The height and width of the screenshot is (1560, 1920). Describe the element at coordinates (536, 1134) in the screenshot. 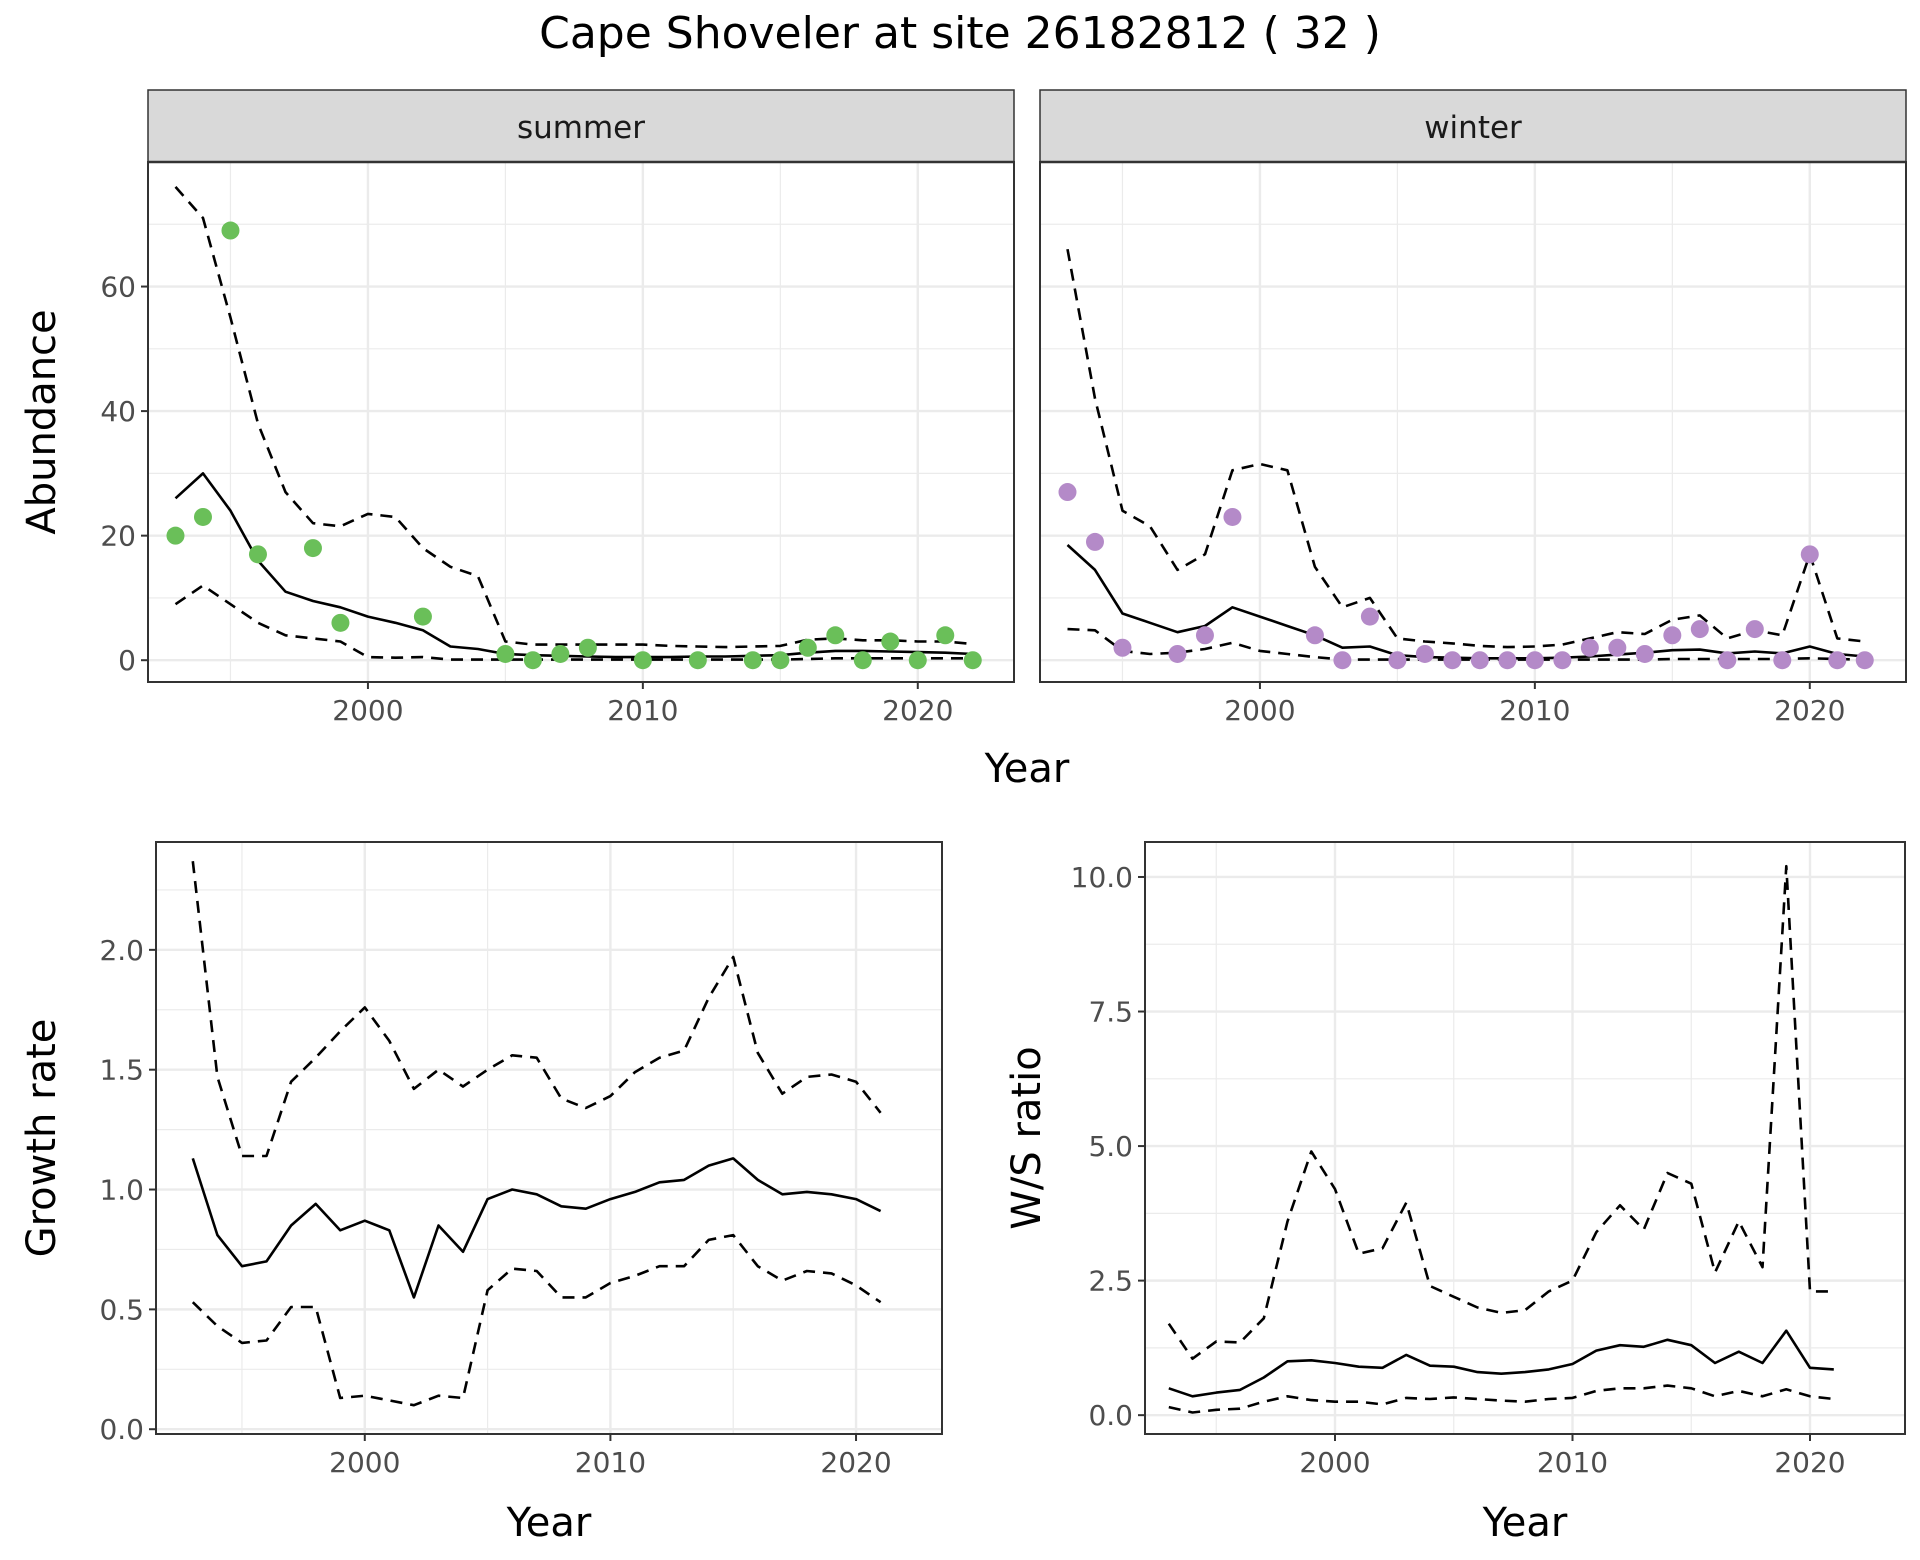

I see `growth-series-lines` at that location.